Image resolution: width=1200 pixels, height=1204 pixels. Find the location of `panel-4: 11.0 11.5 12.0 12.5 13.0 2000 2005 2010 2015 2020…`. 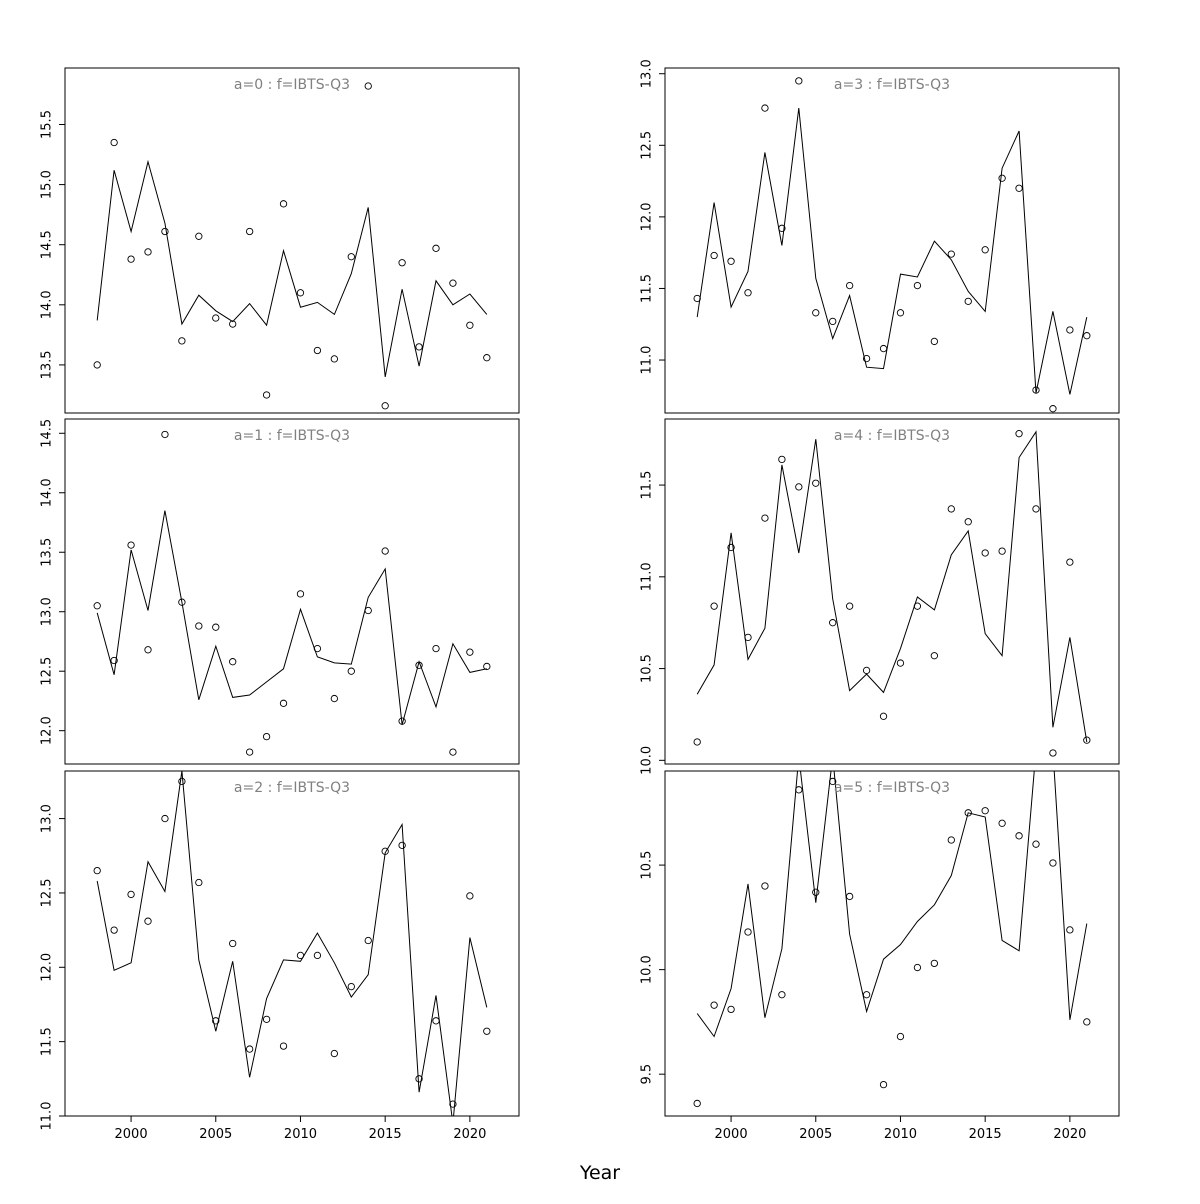

panel-4: 11.0 11.5 12.0 12.5 13.0 2000 2005 2010 2015 2020… is located at coordinates (280, 956).